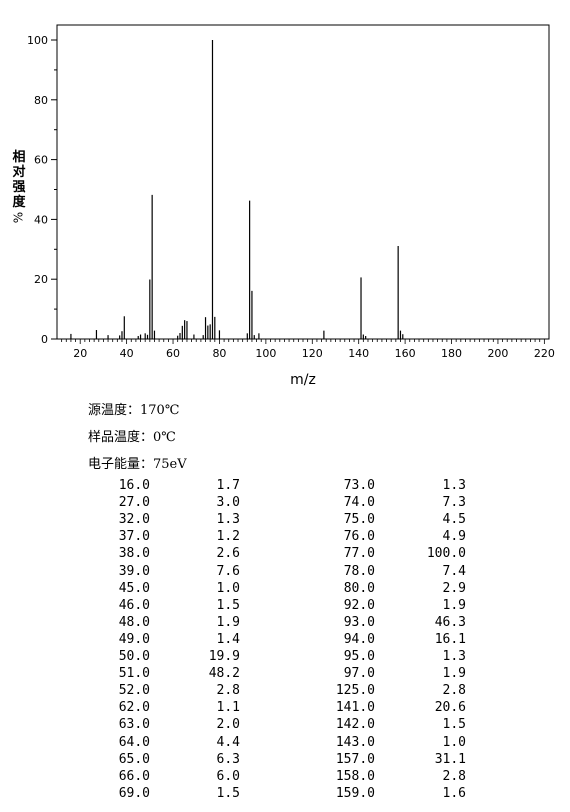 Image resolution: width=570 pixels, height=812 pixels. What do you see at coordinates (454, 793) in the screenshot?
I see `intensity-value: 1.6` at bounding box center [454, 793].